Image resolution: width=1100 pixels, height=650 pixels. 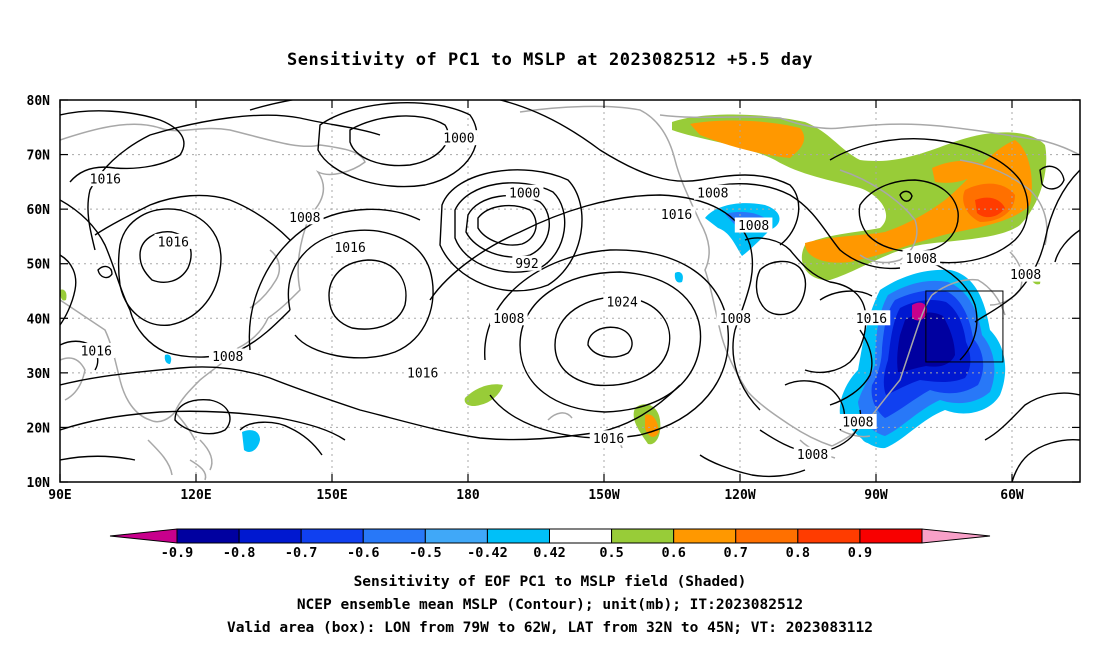 What do you see at coordinates (195, 495) in the screenshot?
I see `lon-tick-label: 120E` at bounding box center [195, 495].